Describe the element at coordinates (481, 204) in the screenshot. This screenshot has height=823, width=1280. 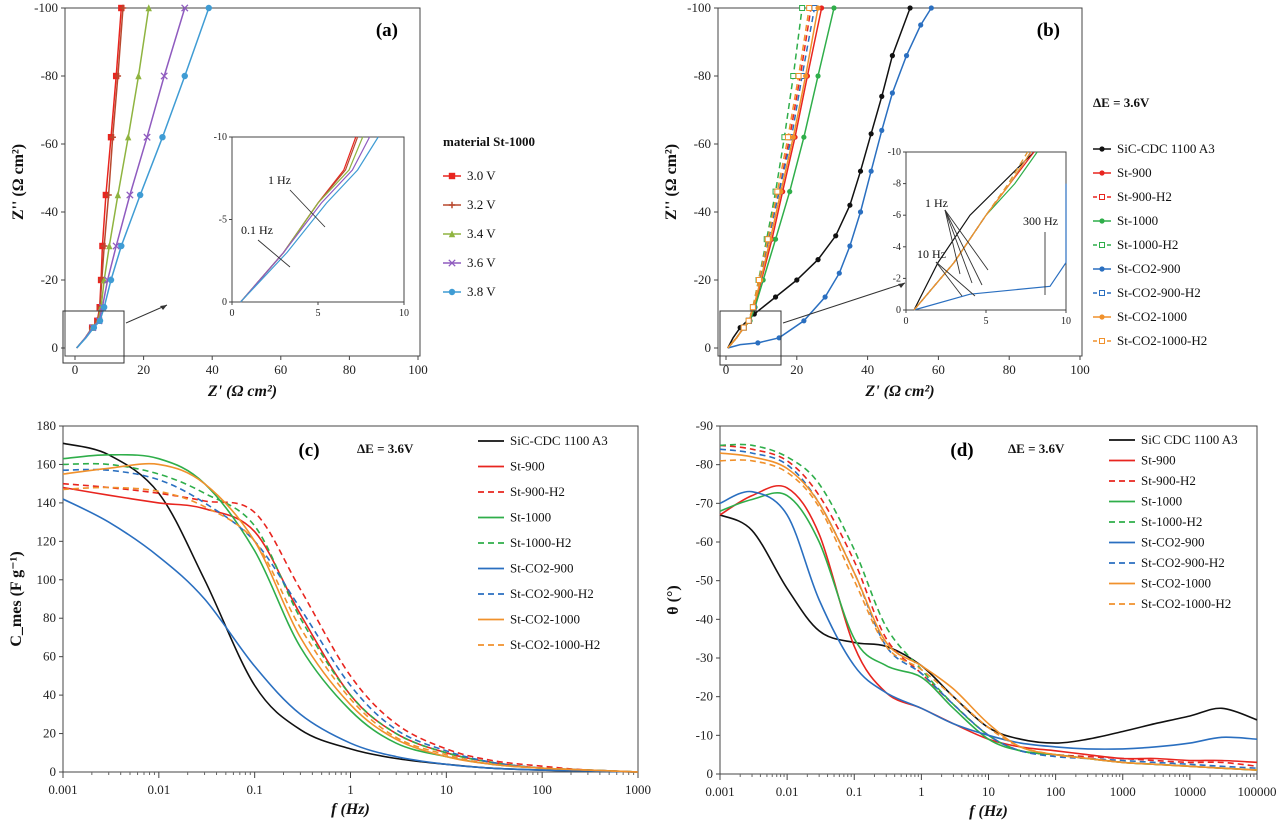
I see `legend-entry: 3.2 V` at that location.